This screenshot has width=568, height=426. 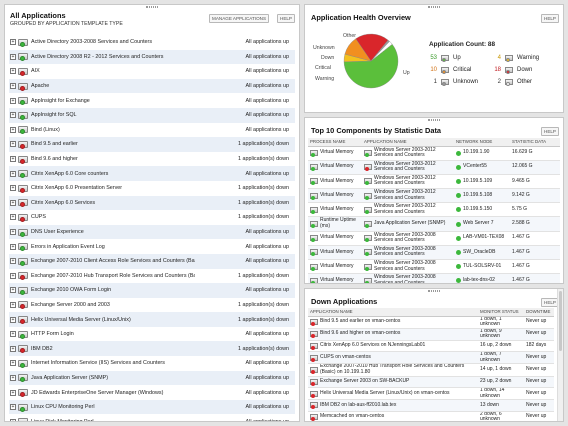 I want to click on down-application-name: Exchange Server 2003 on SW-BACKUP, so click(x=365, y=381).